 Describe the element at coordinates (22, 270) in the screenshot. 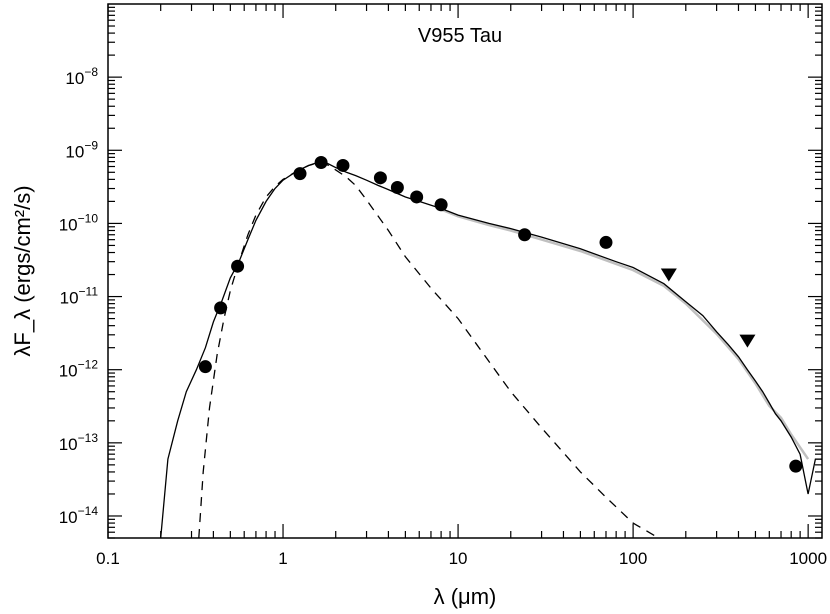

I see `y-axis-title: λF_λ (ergs/cm²/s)` at that location.